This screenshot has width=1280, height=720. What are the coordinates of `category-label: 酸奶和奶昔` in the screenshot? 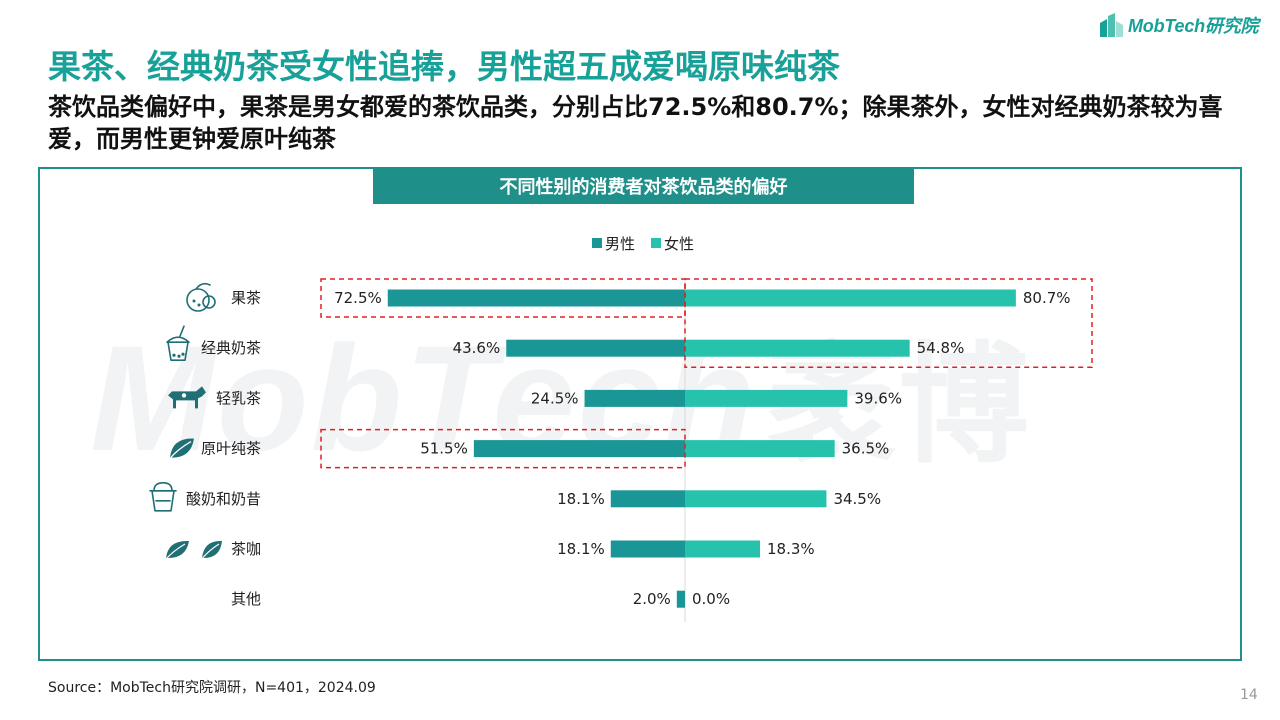 It's located at (223, 499).